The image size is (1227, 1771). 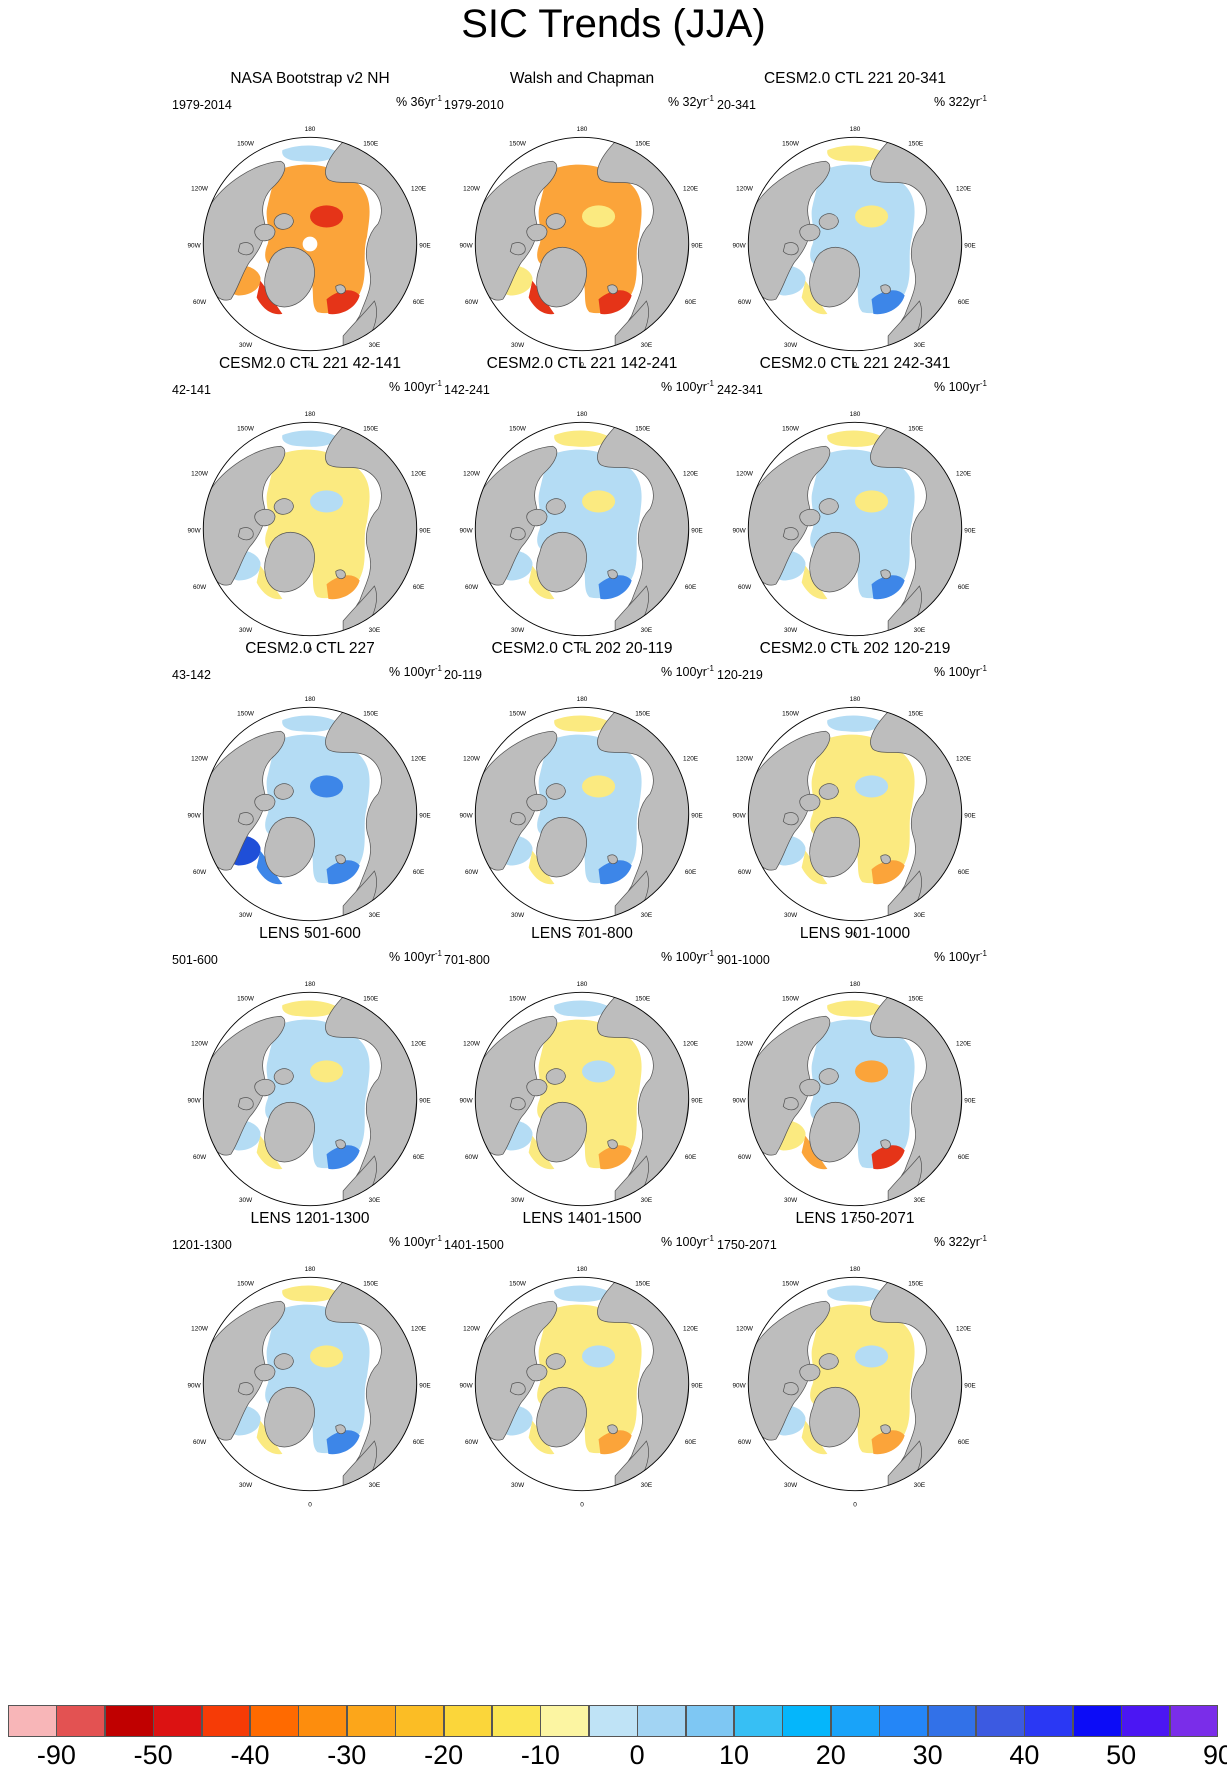 I want to click on barents-sea-trend, so click(x=615, y=872).